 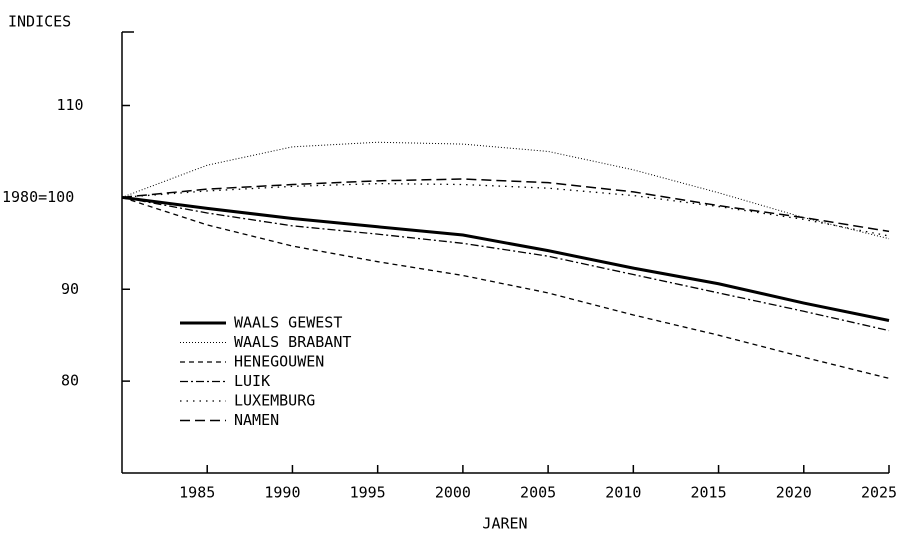 I want to click on x-tick-label: 2020, so click(x=794, y=493).